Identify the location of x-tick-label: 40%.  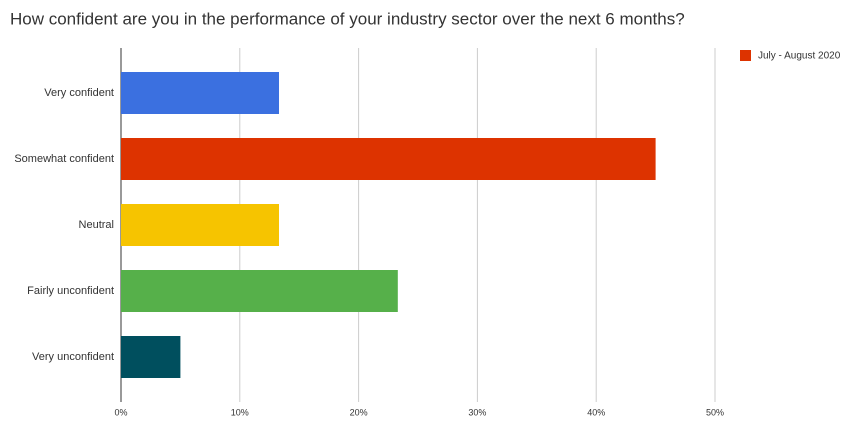
(596, 412).